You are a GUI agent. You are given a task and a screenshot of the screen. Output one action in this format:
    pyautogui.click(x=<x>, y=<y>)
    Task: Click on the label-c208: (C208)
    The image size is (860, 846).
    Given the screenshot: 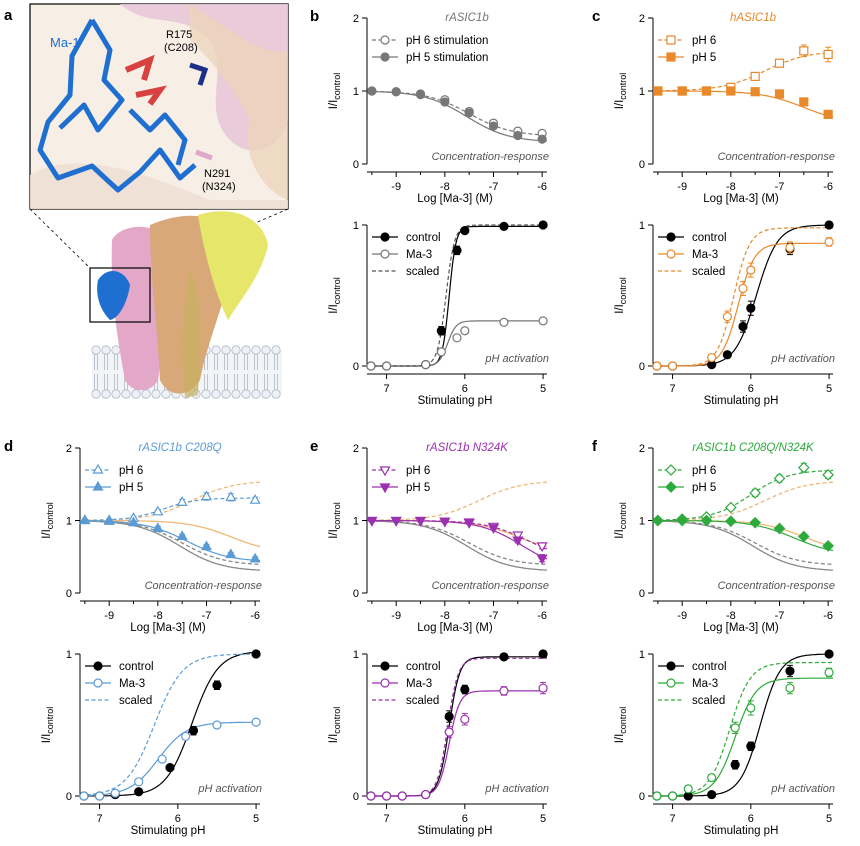 What is the action you would take?
    pyautogui.click(x=181, y=48)
    